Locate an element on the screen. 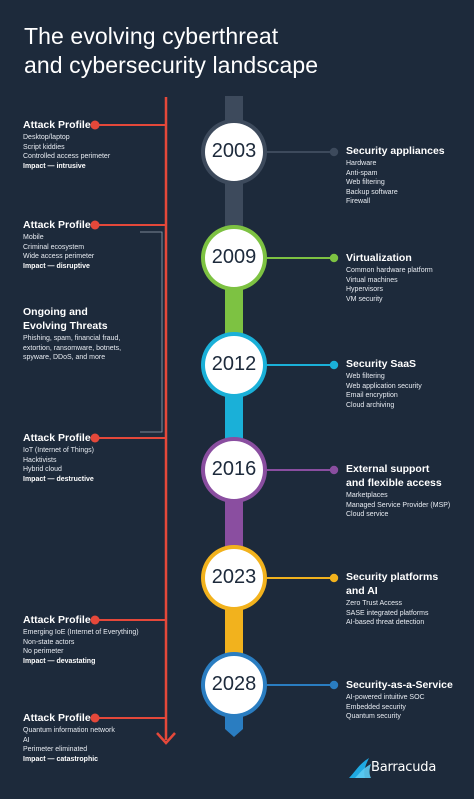 This screenshot has height=799, width=474. connector-dot-2009 is located at coordinates (334, 258).